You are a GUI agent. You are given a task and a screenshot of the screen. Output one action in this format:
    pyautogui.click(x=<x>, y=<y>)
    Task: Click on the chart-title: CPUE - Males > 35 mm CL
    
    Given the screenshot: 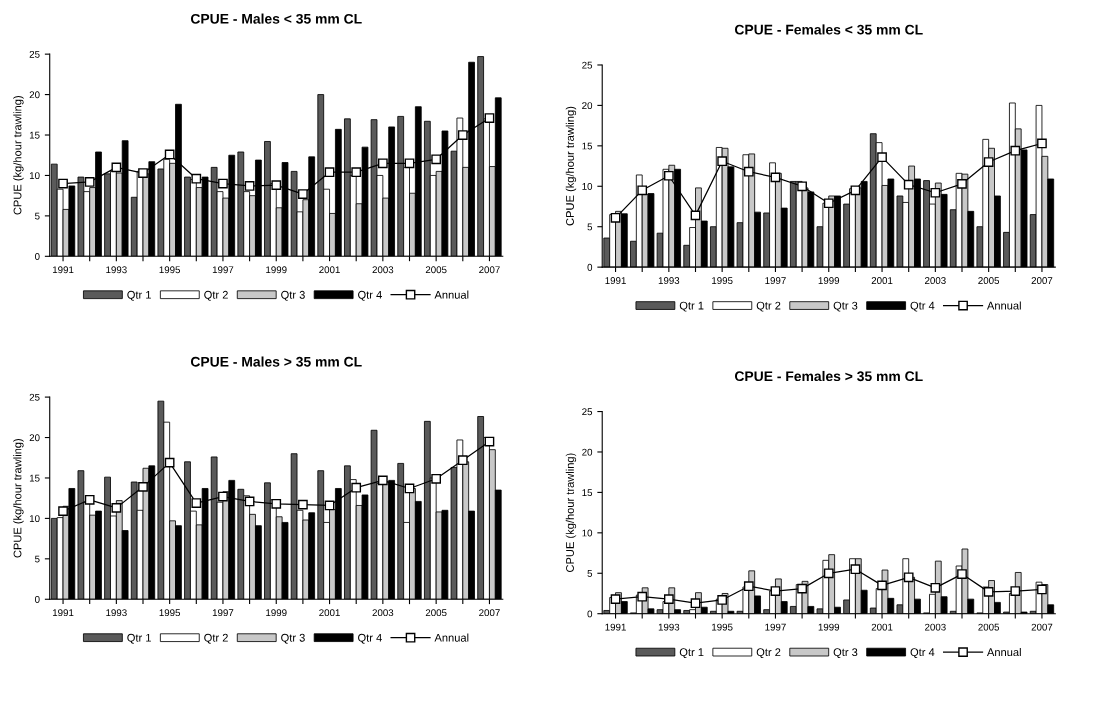 What is the action you would take?
    pyautogui.click(x=276, y=361)
    